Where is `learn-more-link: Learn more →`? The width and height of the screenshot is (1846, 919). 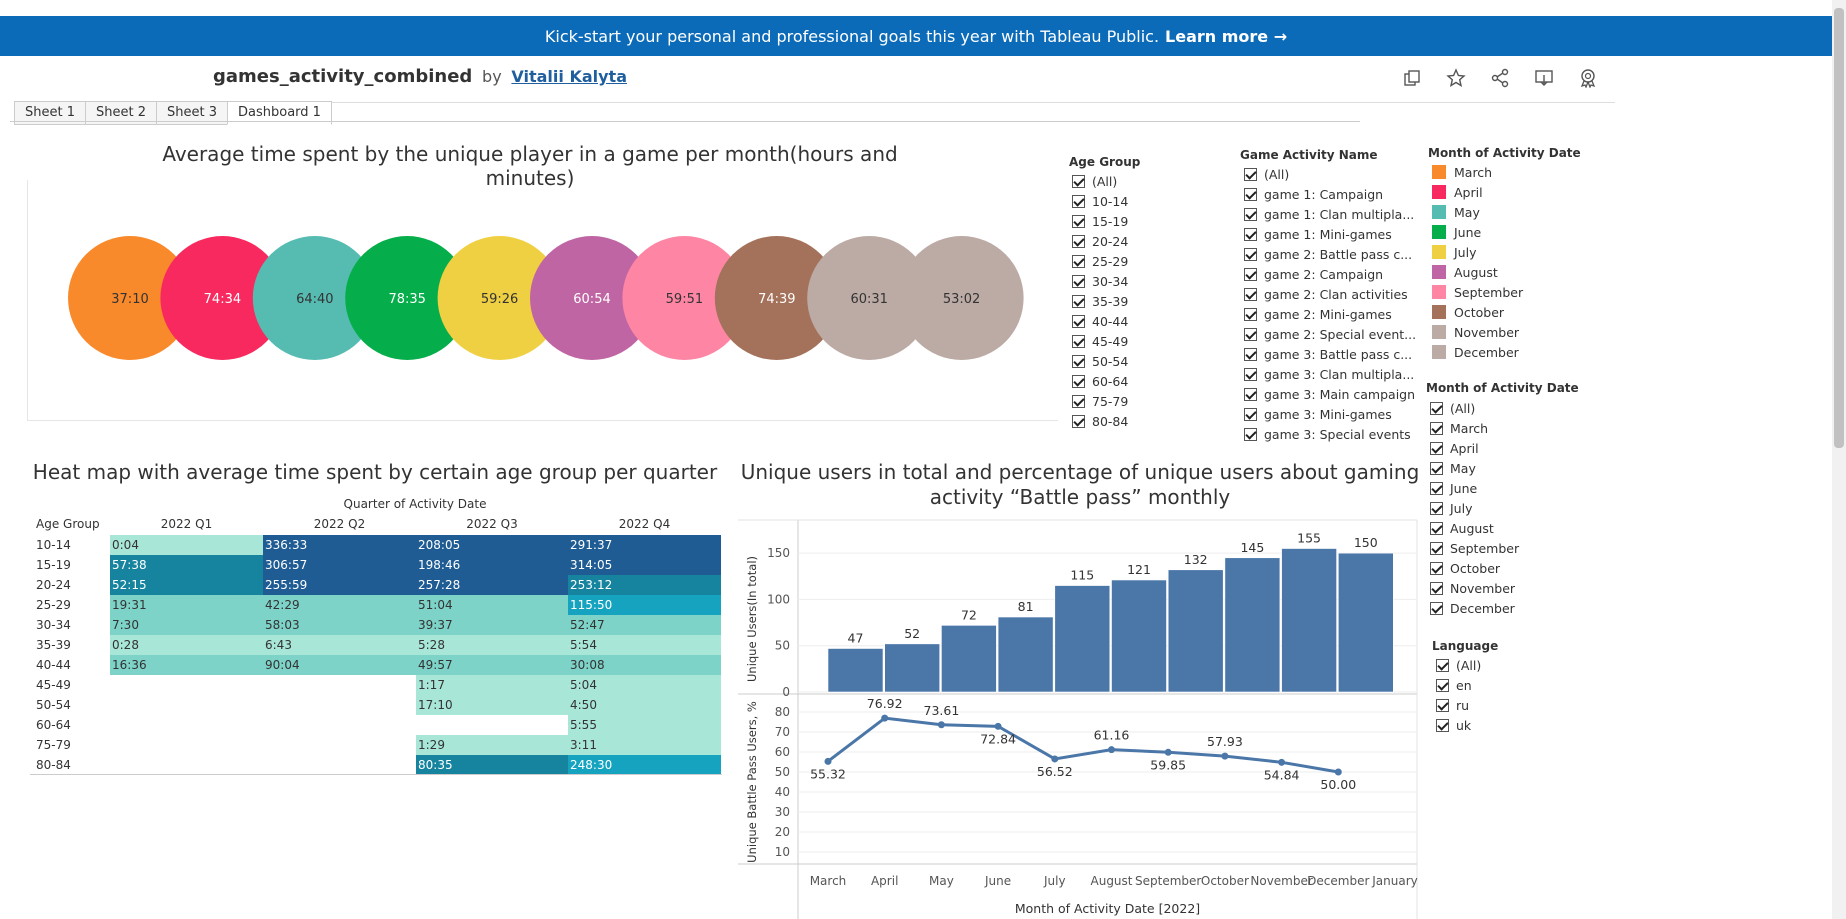 learn-more-link: Learn more → is located at coordinates (1226, 36).